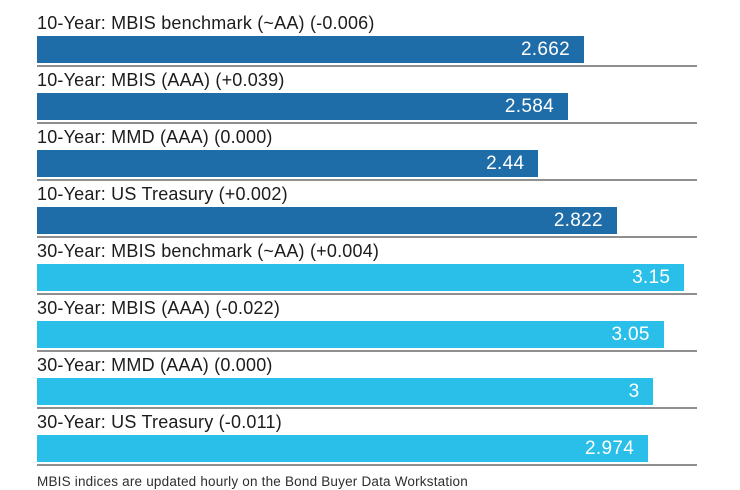 This screenshot has height=490, width=740. I want to click on bar-track: 2.44, so click(367, 163).